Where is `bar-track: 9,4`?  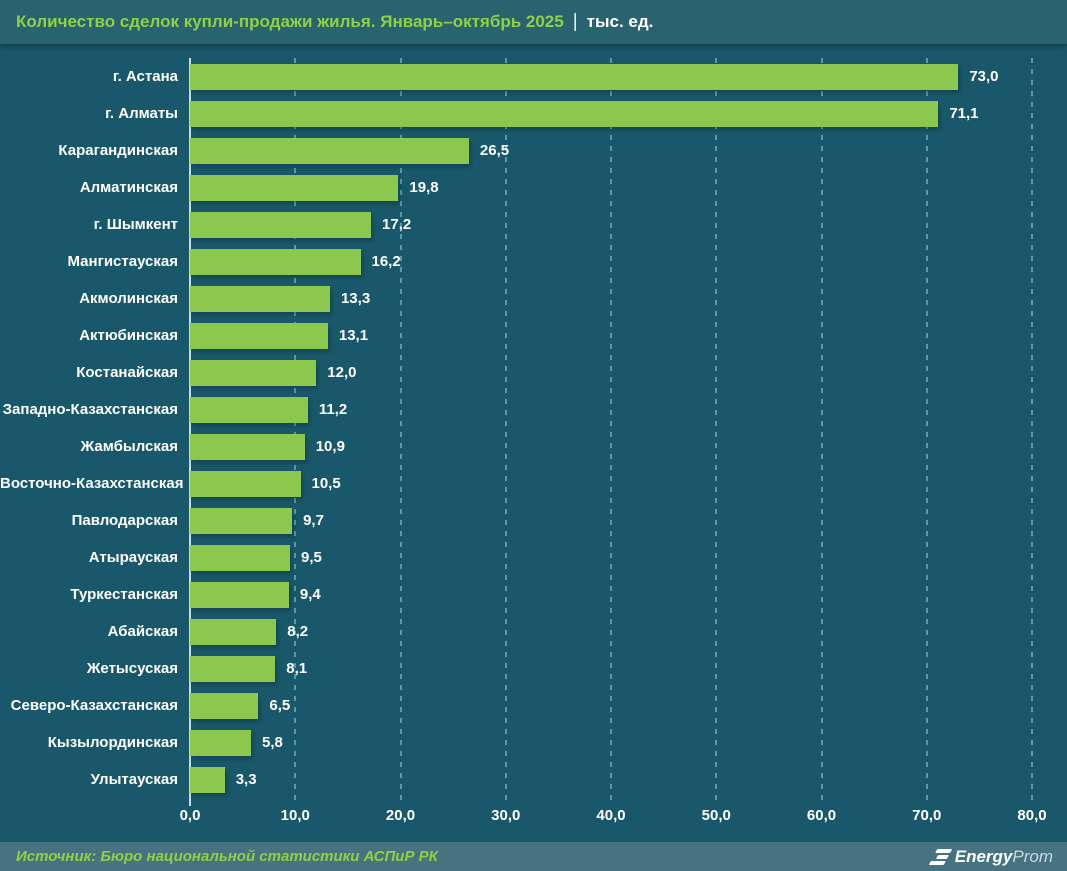
bar-track: 9,4 is located at coordinates (611, 594).